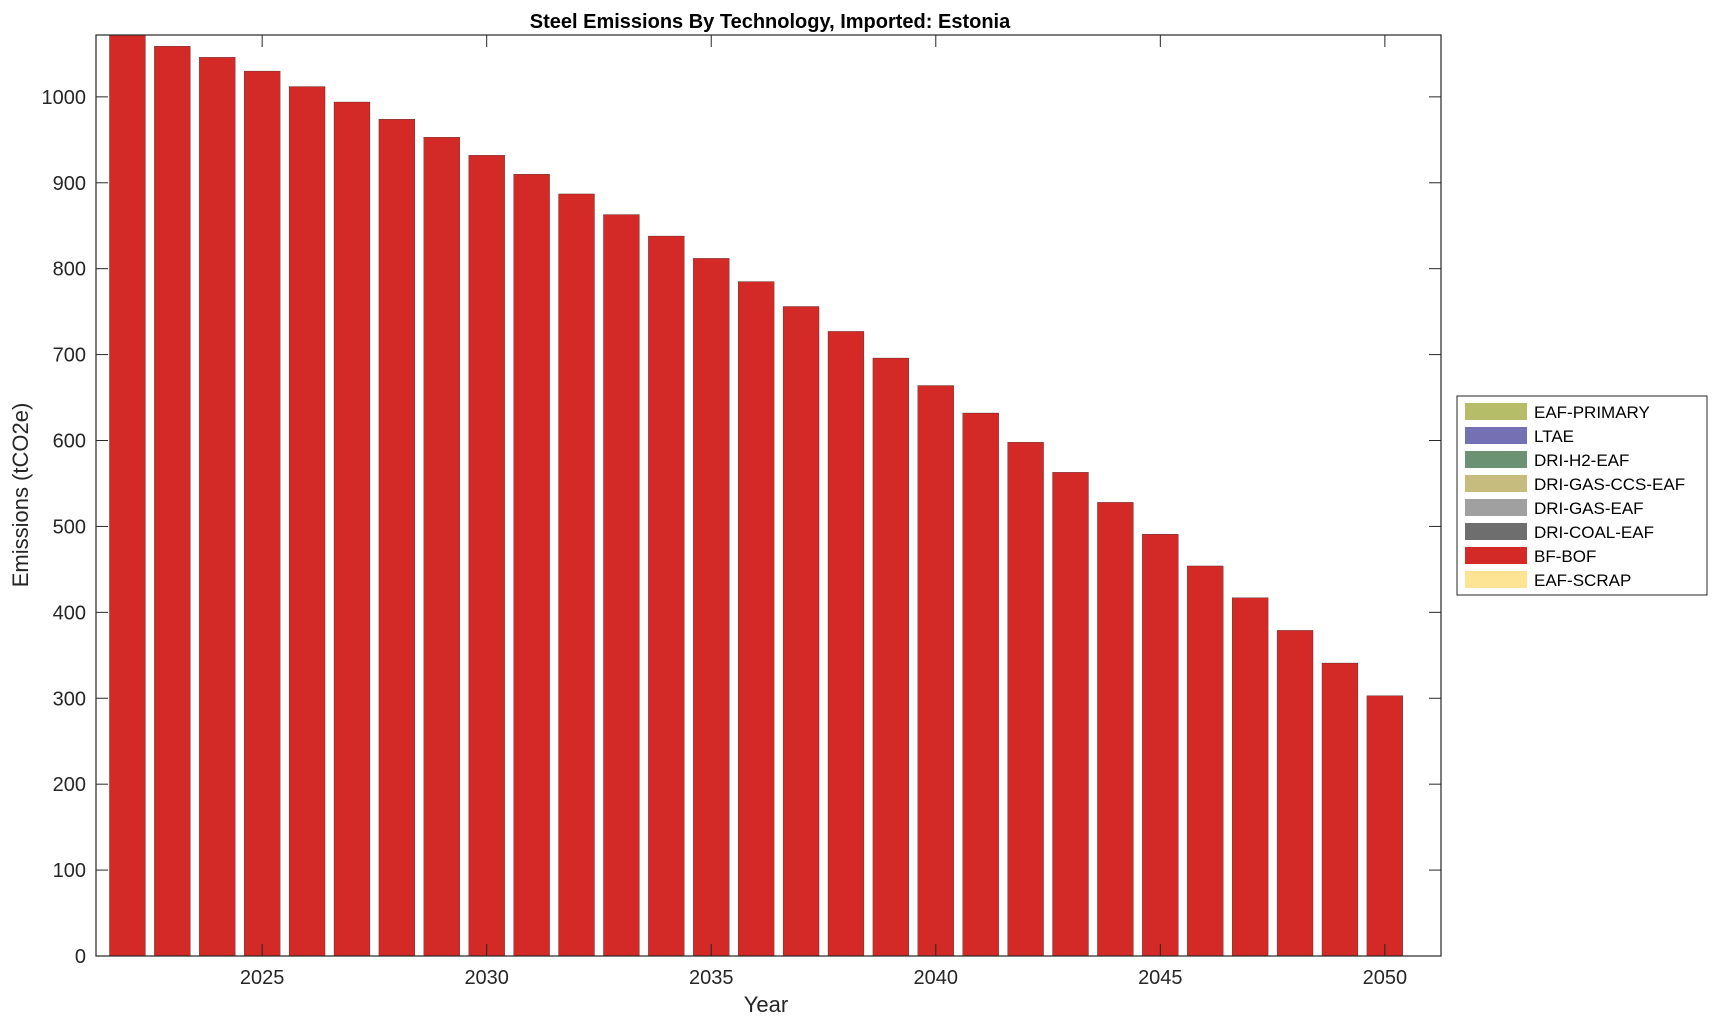  Describe the element at coordinates (801, 631) in the screenshot. I see `bar-bf-bof-2037` at that location.